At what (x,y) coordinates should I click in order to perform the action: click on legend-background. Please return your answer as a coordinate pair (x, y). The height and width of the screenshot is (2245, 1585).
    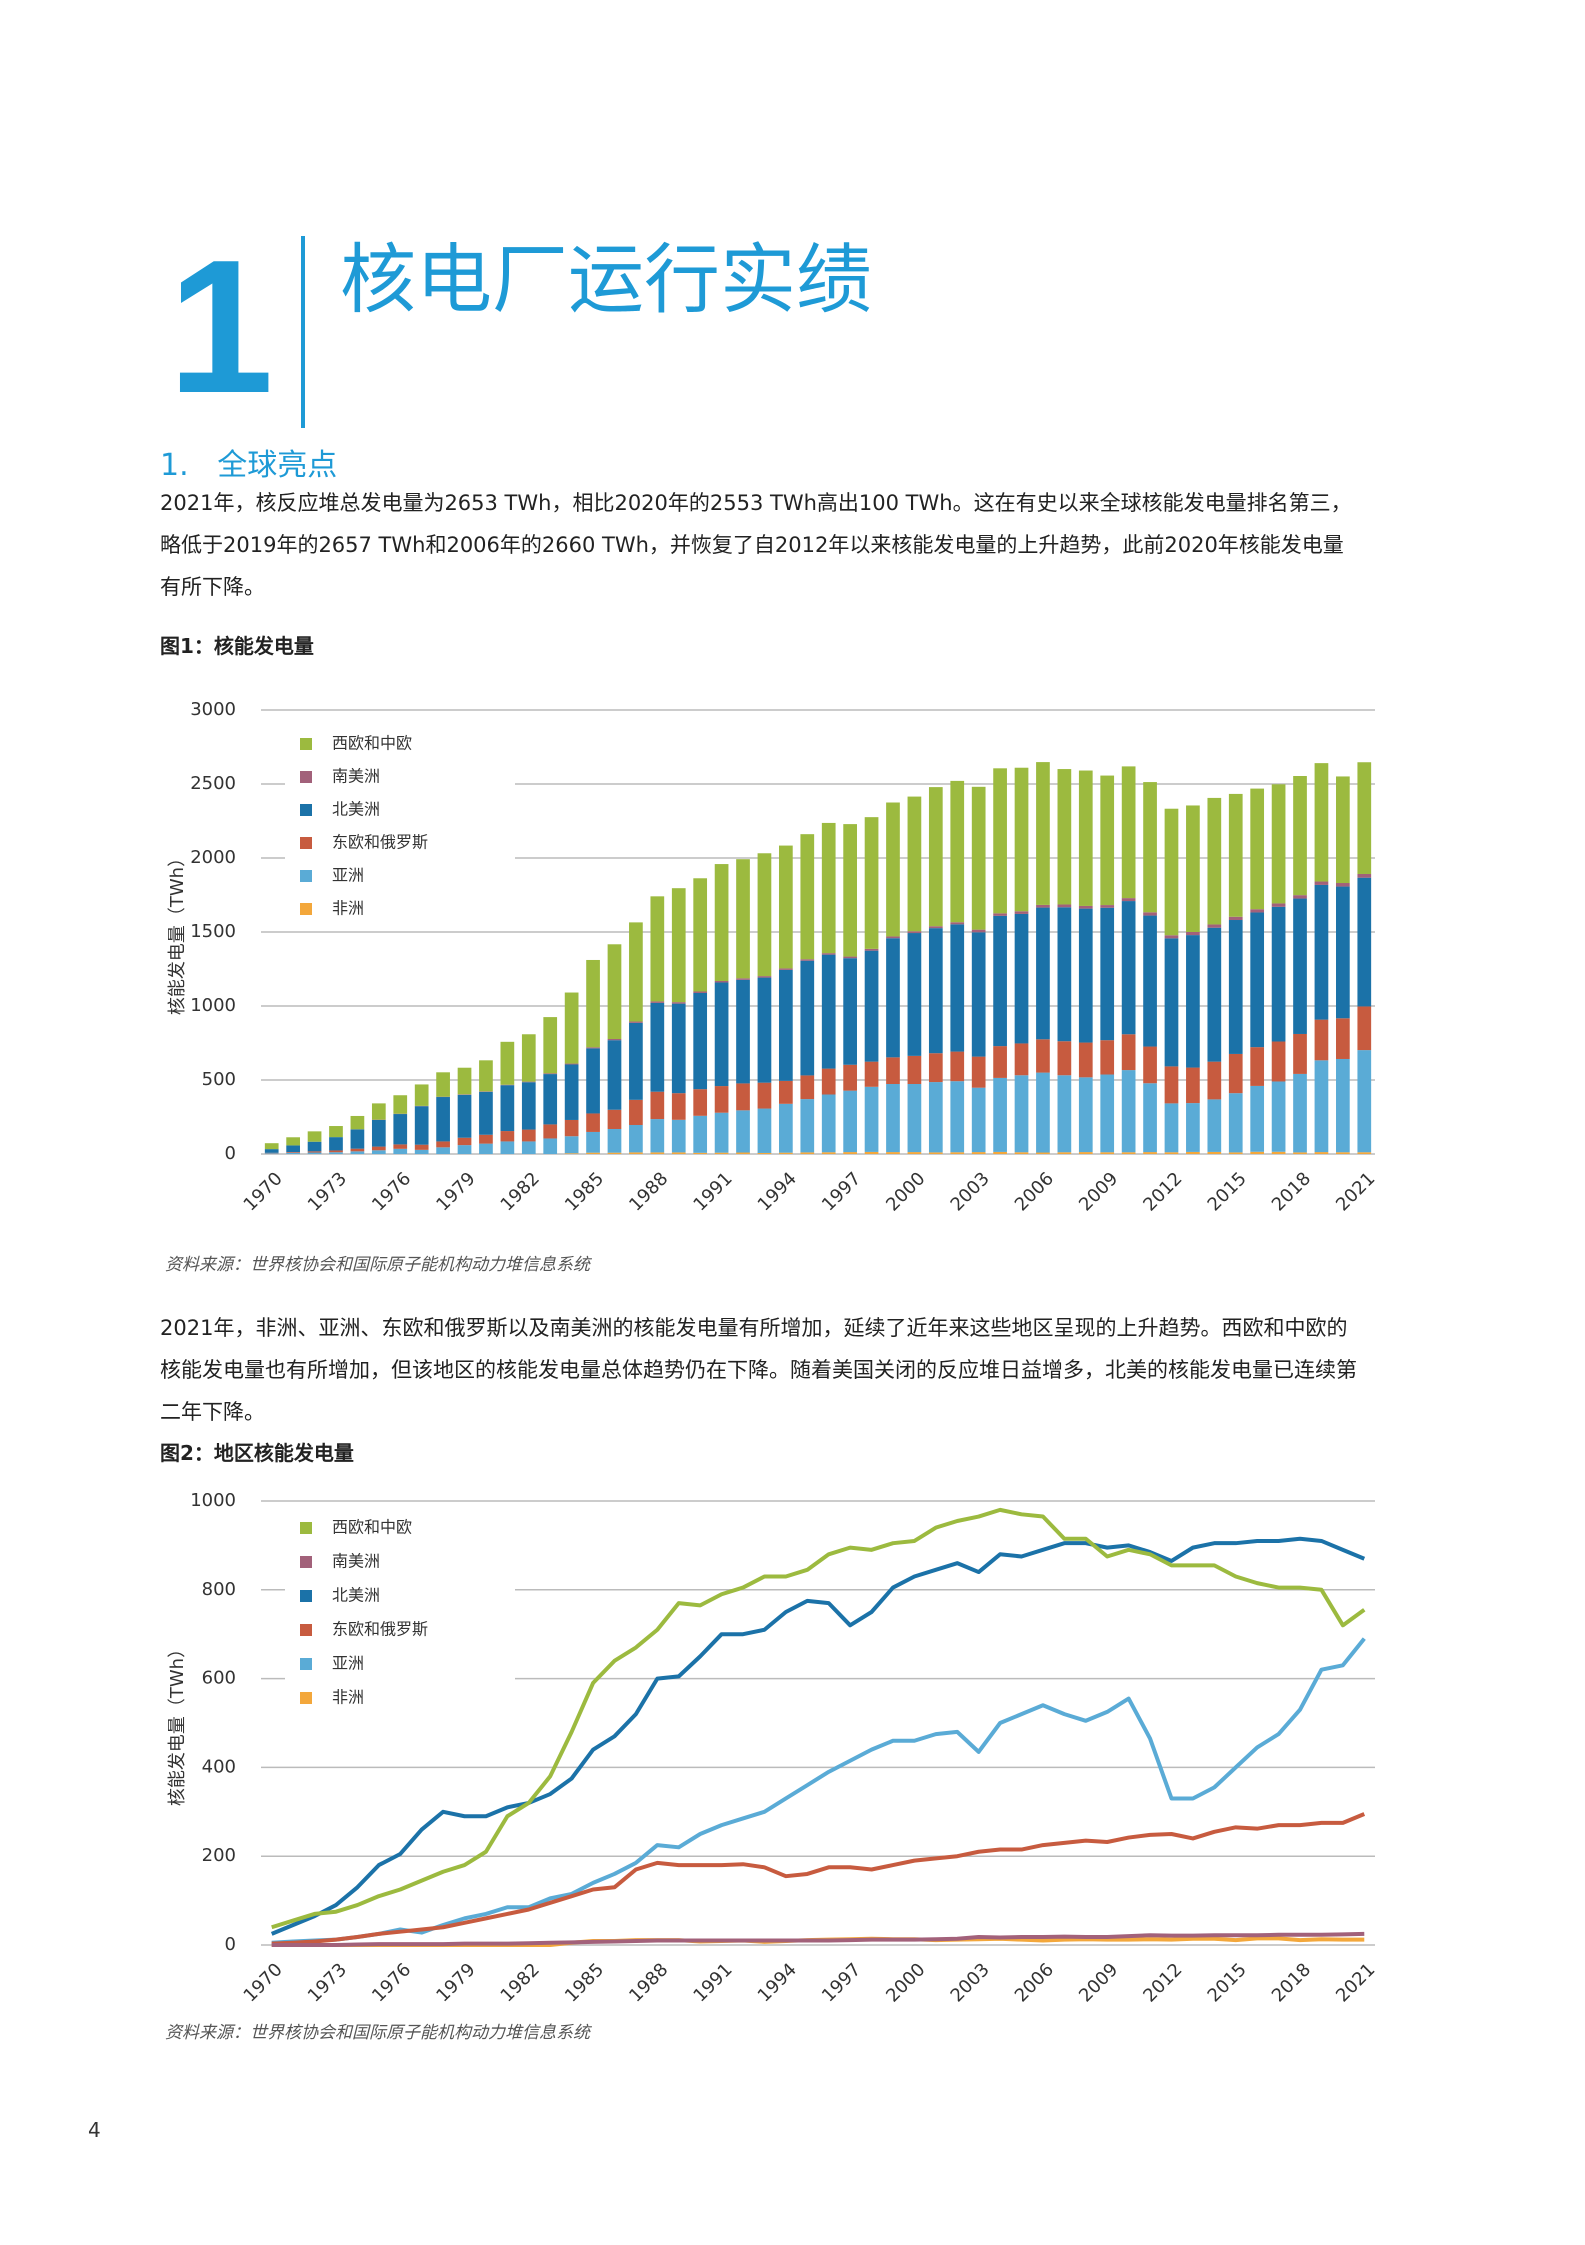
    Looking at the image, I should click on (400, 1613).